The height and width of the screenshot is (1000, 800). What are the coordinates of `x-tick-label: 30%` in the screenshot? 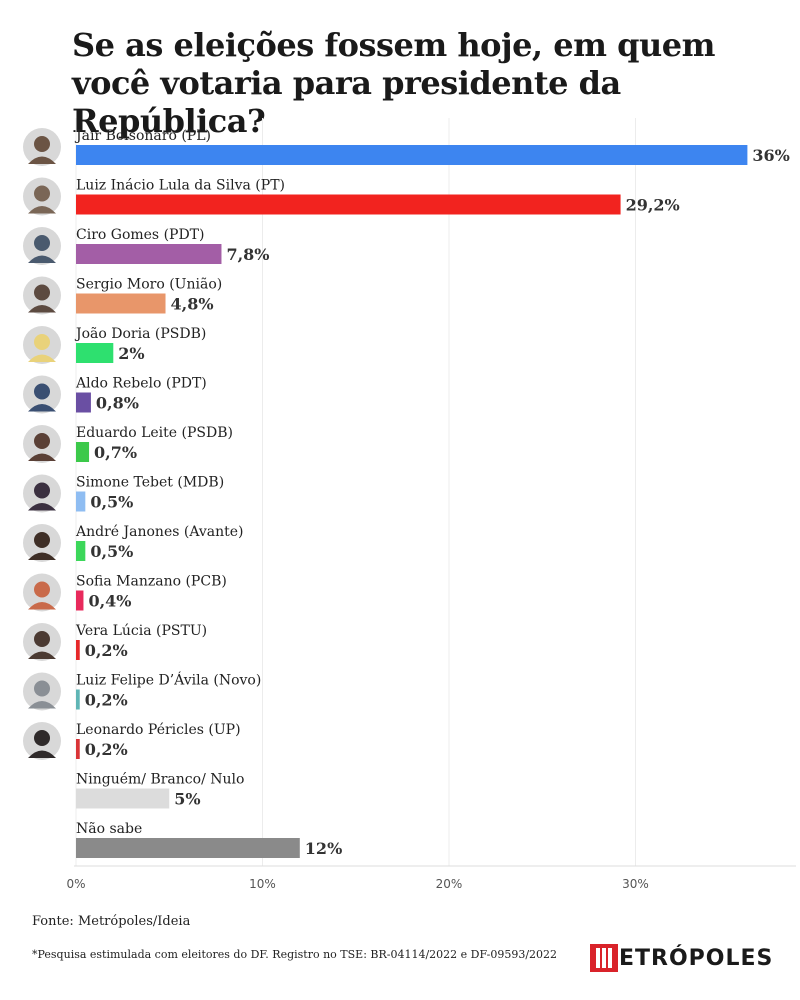 It's located at (635, 884).